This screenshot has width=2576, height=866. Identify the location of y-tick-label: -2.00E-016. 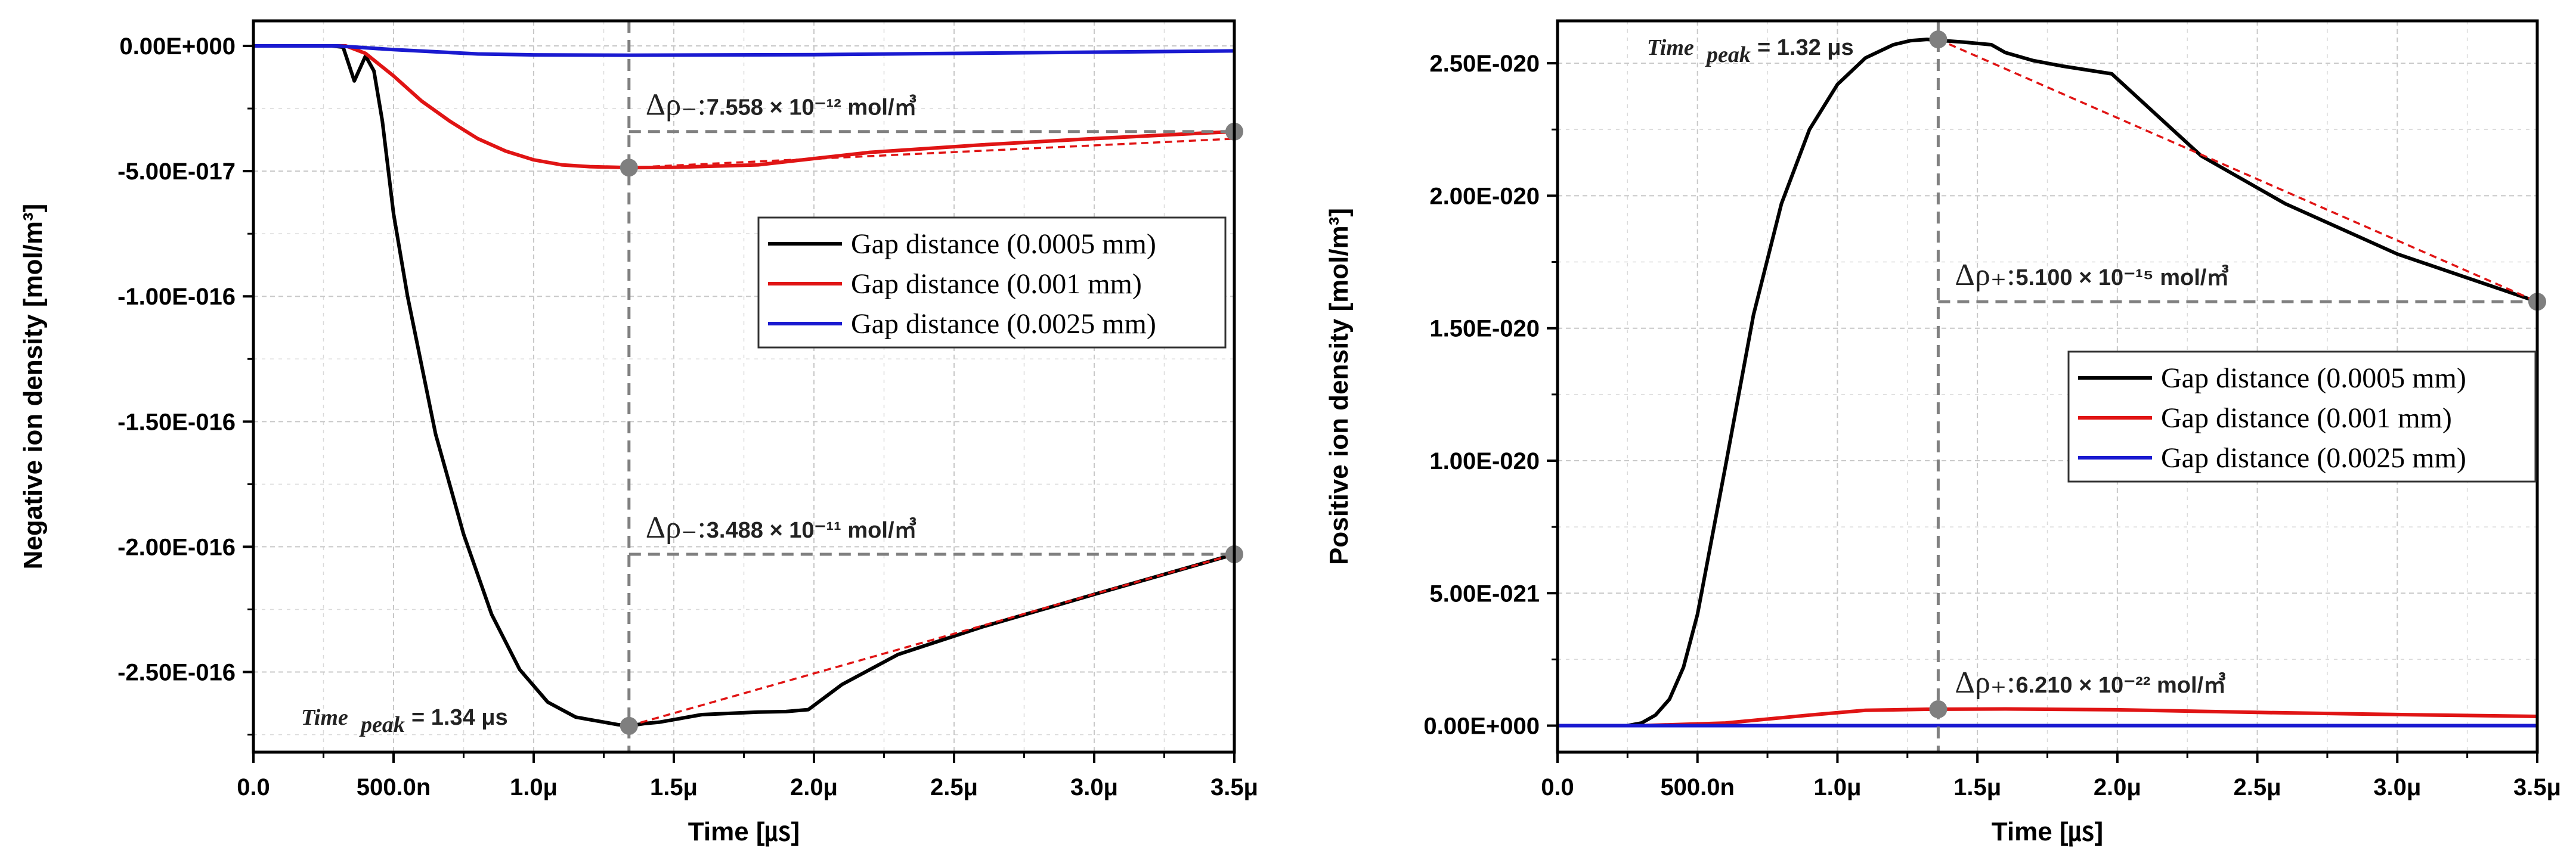
(176, 547).